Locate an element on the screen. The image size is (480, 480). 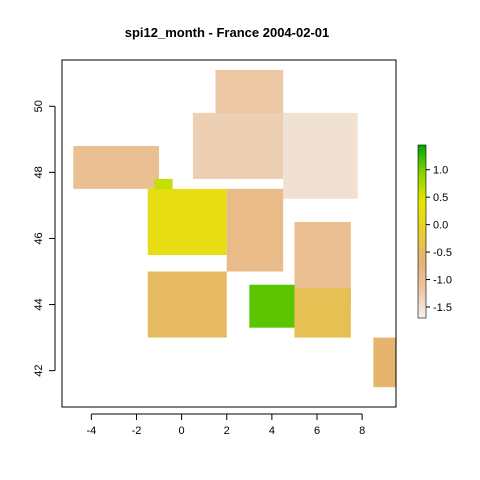
x-tick-label: 4 is located at coordinates (272, 431).